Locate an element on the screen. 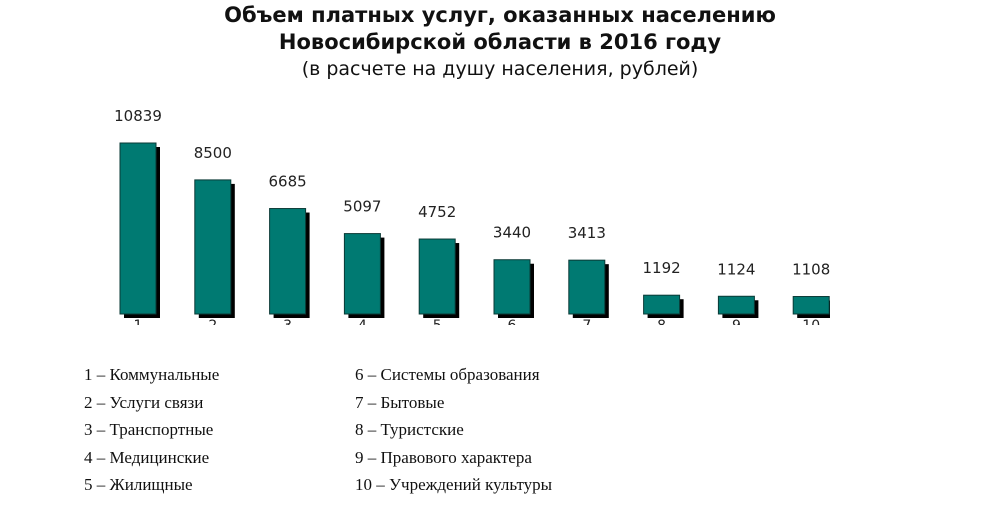 The width and height of the screenshot is (1000, 514). bar-value-label-8: 1192 is located at coordinates (662, 268).